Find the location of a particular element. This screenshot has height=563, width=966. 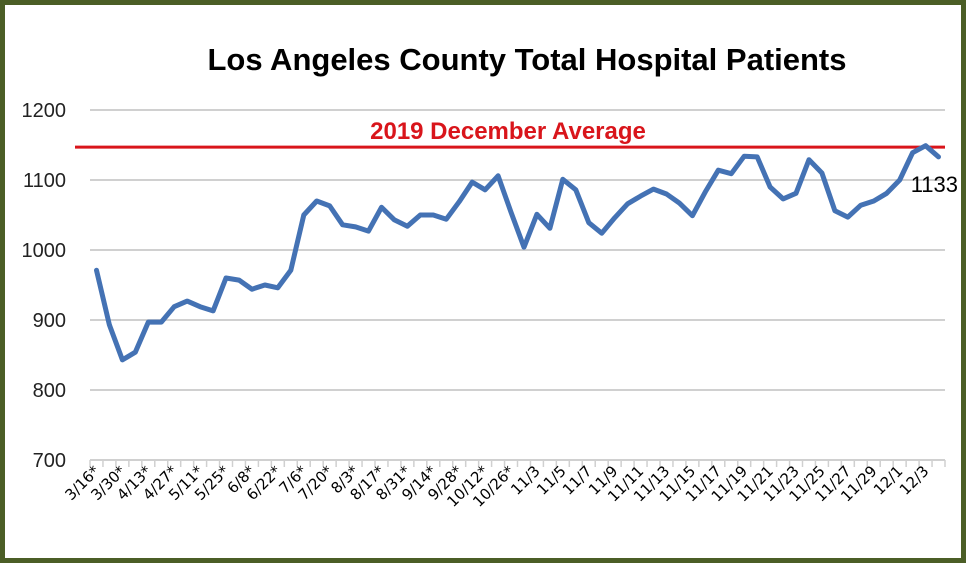

x-tick-label: 12/3 is located at coordinates (914, 480).